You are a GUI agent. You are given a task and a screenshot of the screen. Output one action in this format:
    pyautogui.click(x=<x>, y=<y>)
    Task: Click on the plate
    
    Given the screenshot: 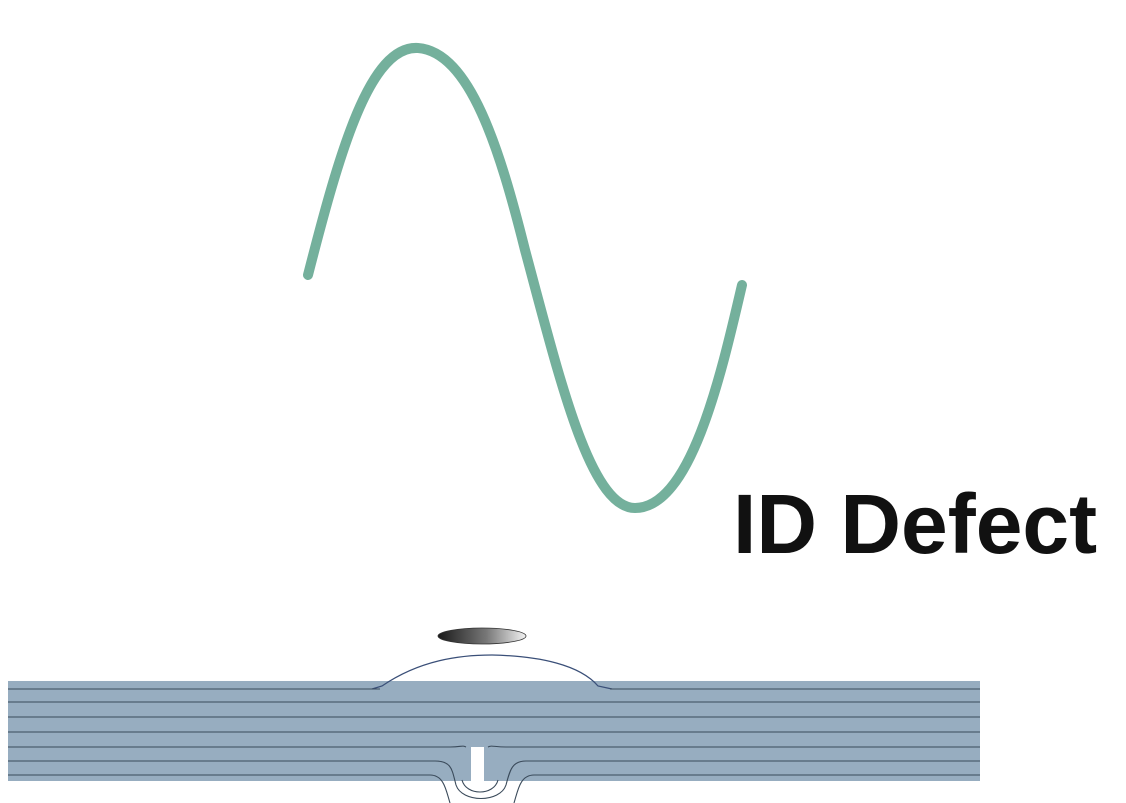 What is the action you would take?
    pyautogui.click(x=494, y=731)
    